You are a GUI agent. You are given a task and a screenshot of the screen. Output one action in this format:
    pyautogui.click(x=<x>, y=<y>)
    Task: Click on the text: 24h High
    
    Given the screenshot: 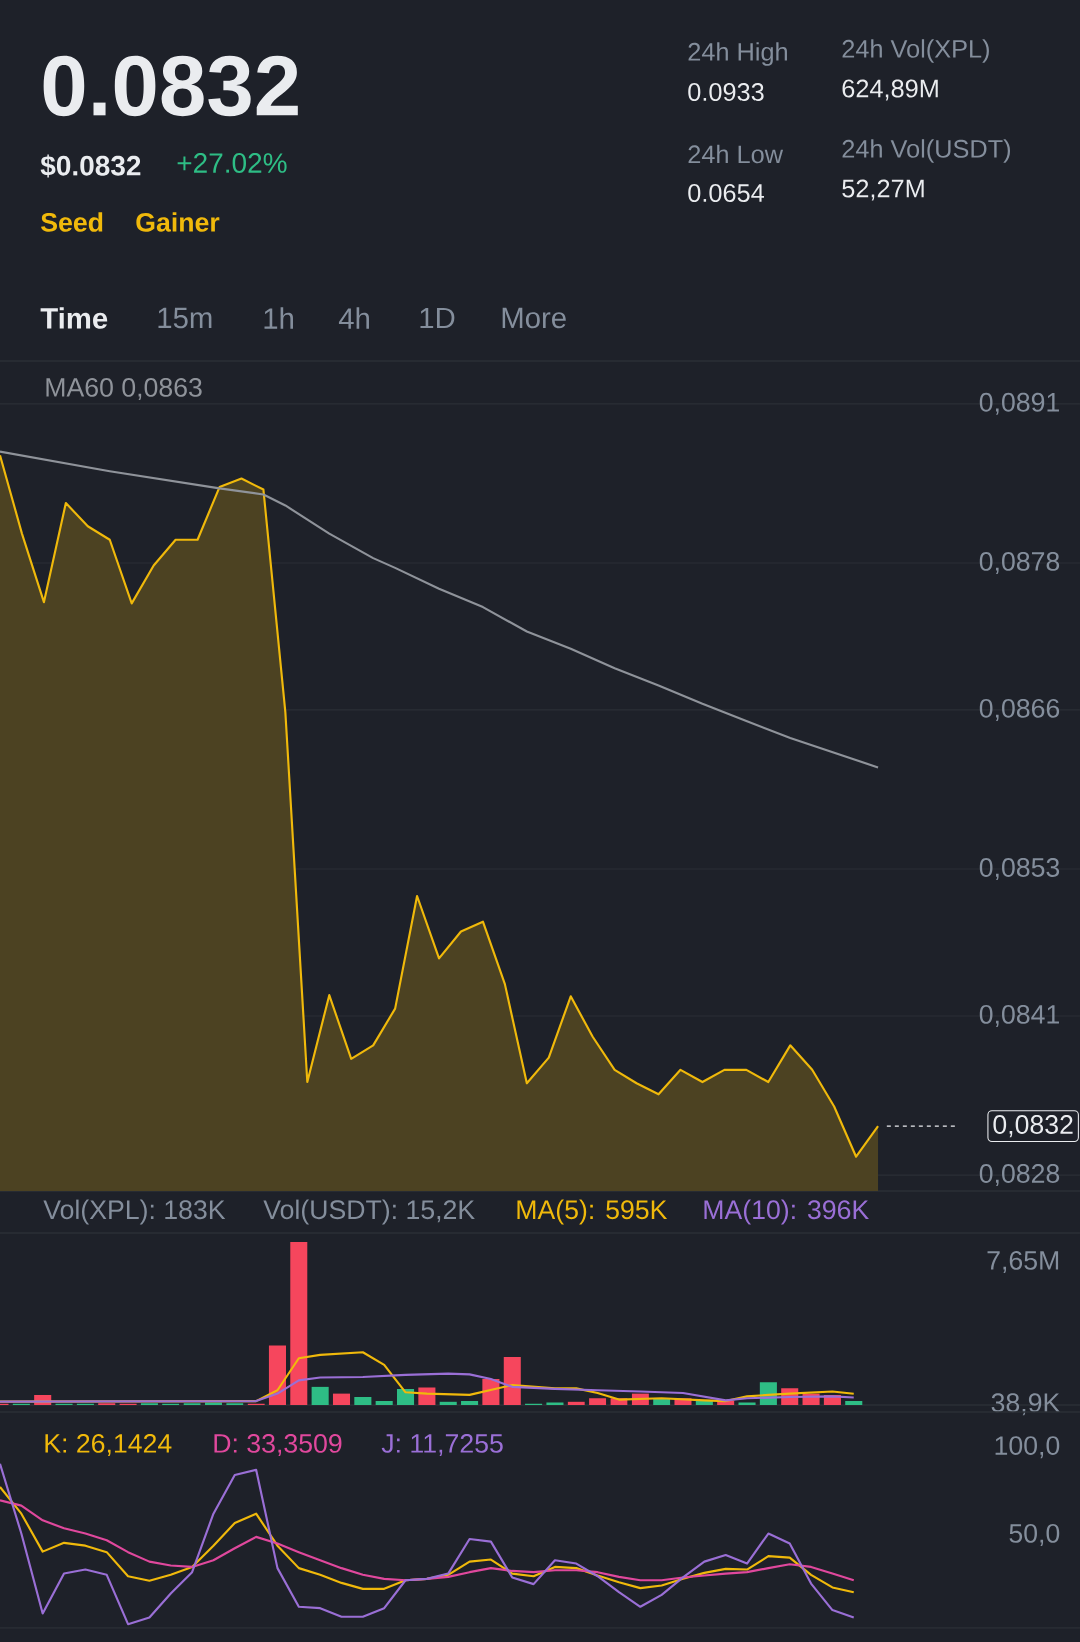 What is the action you would take?
    pyautogui.click(x=737, y=54)
    